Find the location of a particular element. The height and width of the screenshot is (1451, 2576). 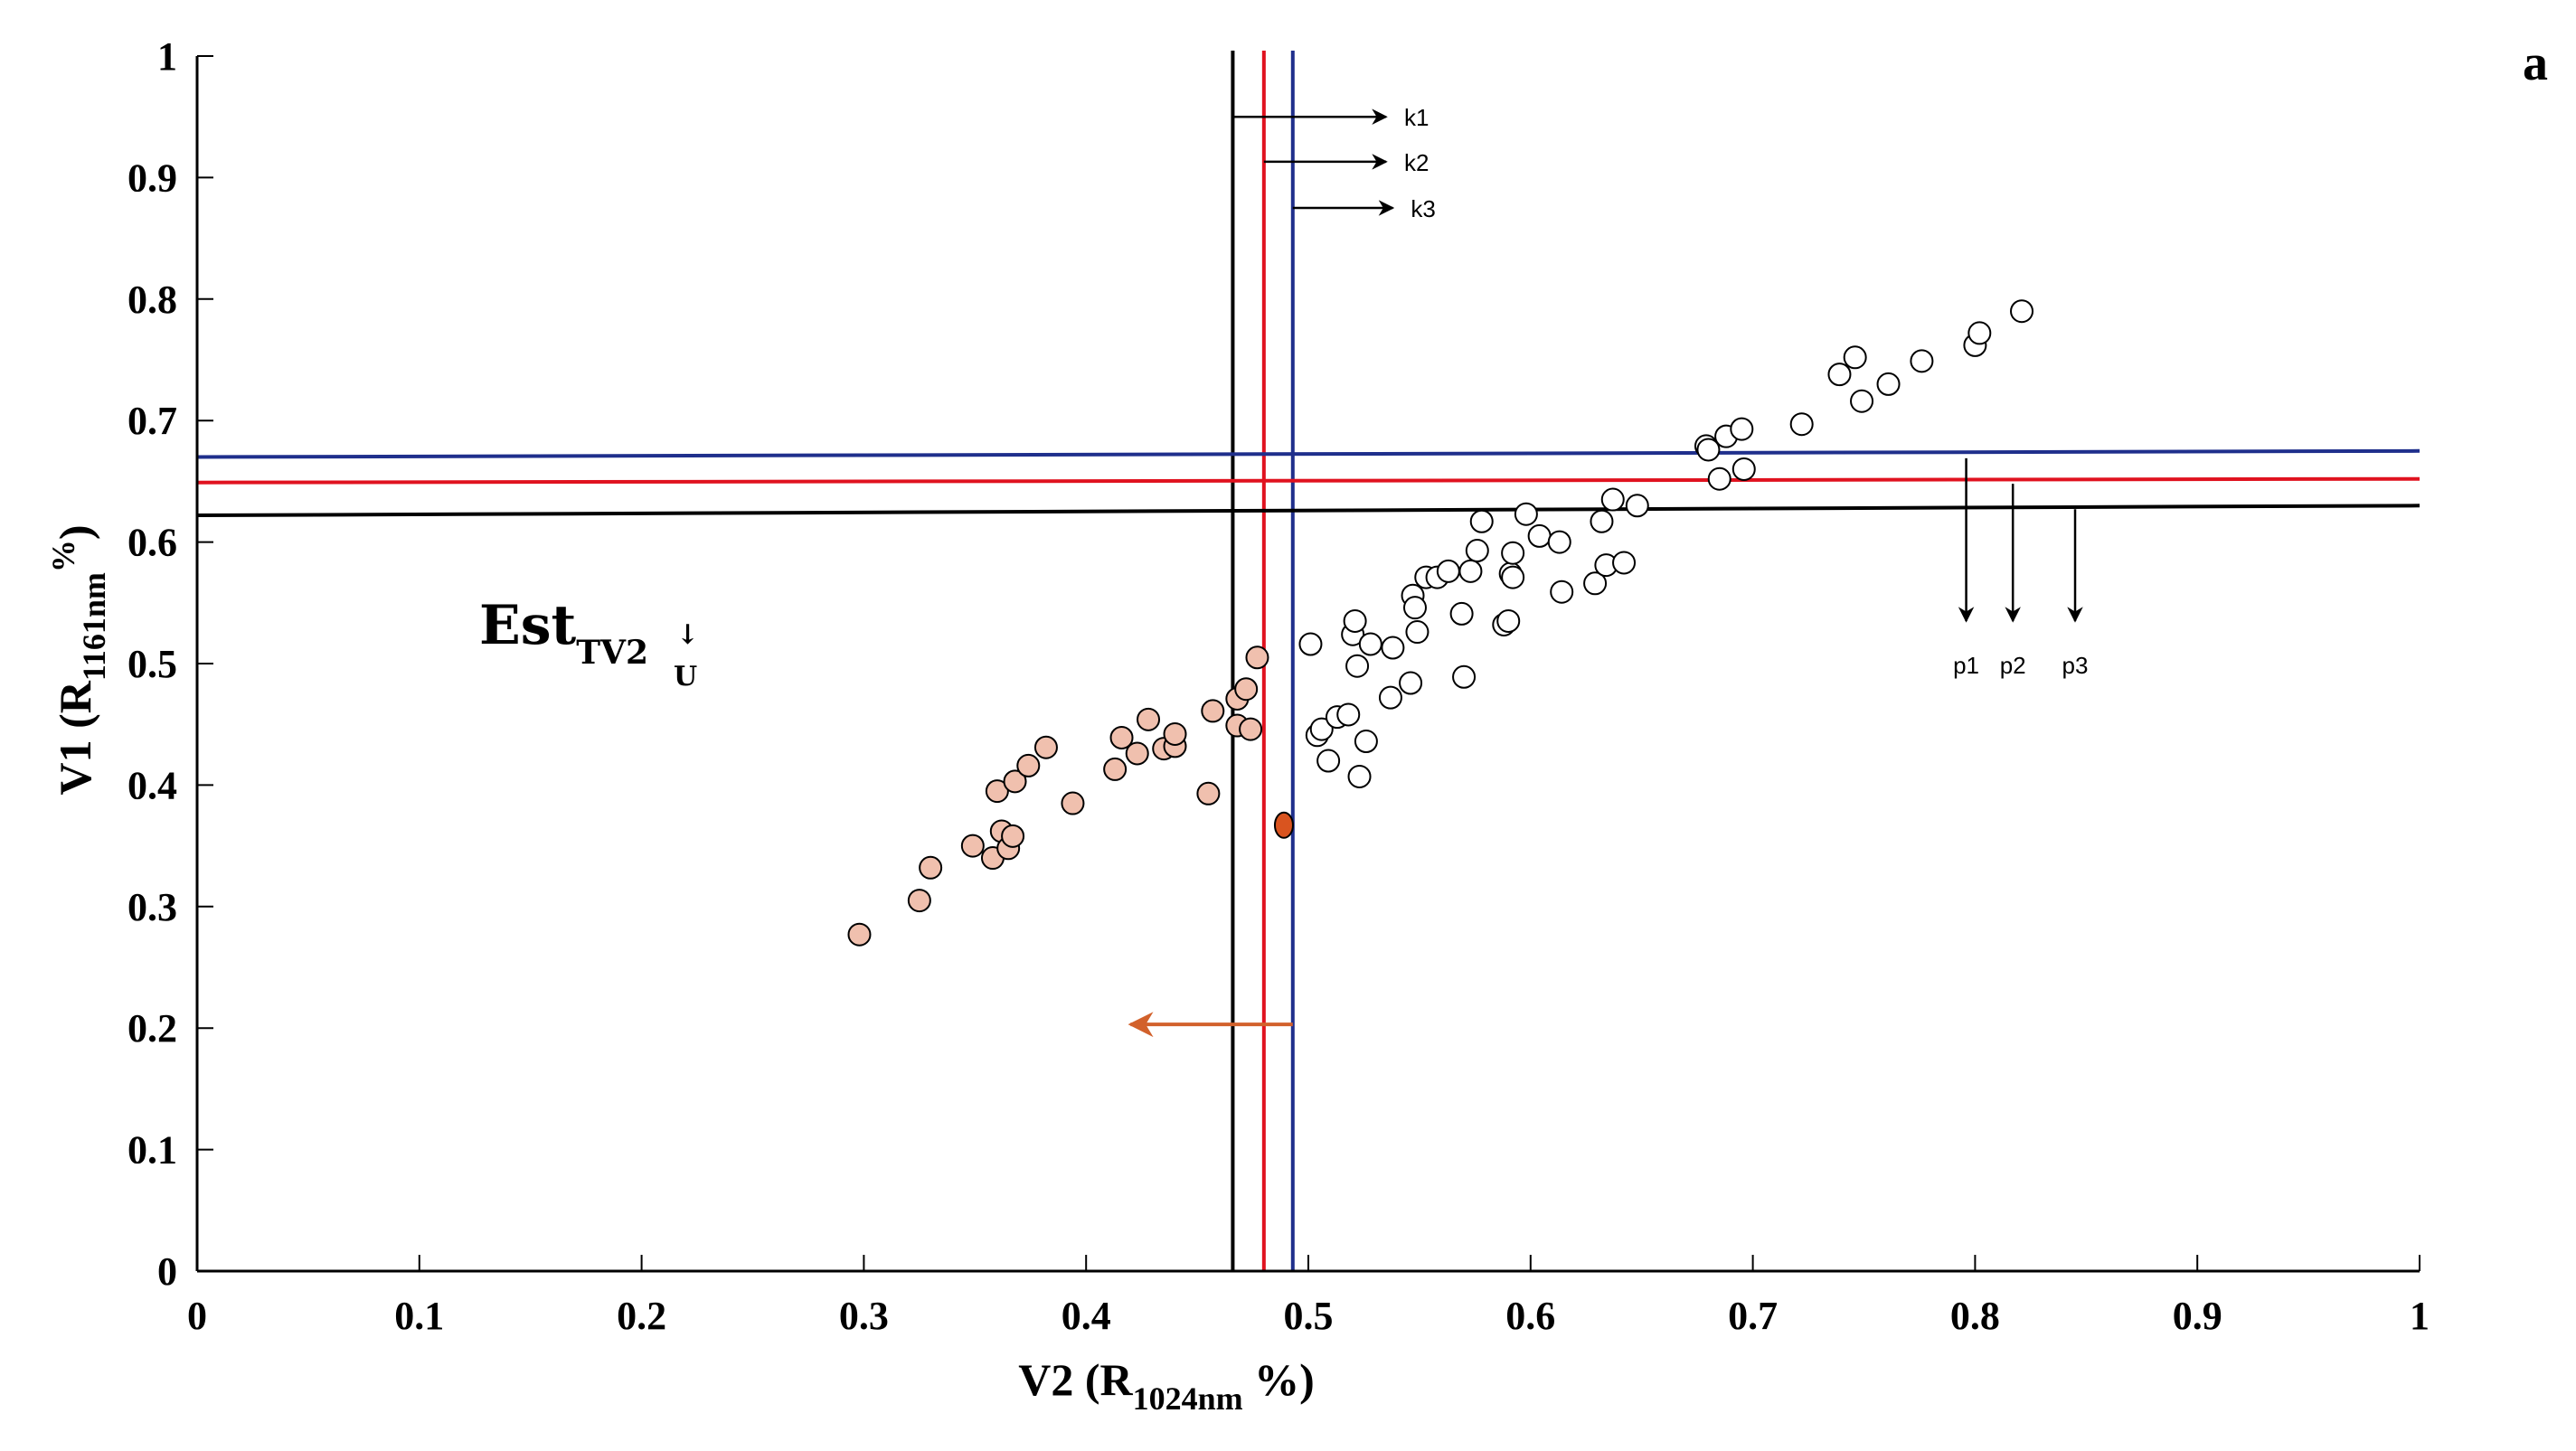

horizontal-threshold-p2 is located at coordinates (1308, 480).